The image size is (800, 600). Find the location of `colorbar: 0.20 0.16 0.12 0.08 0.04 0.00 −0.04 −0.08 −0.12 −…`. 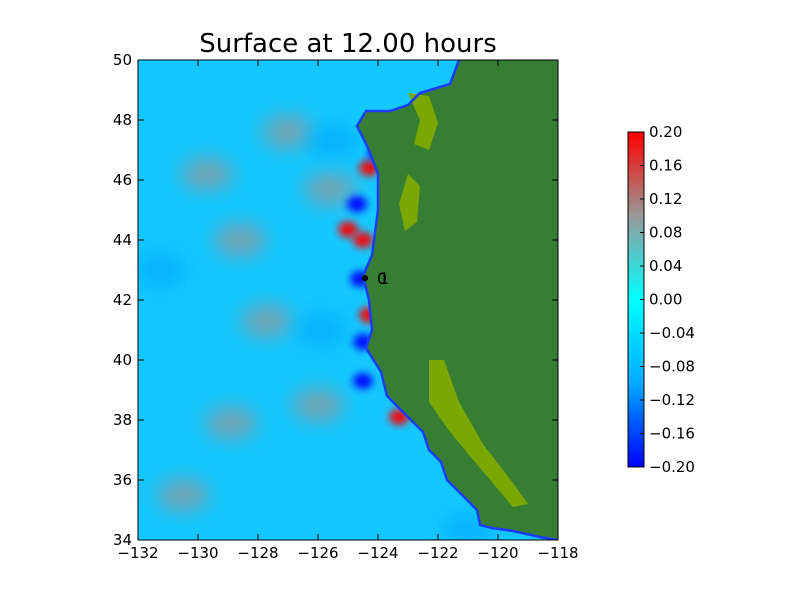

colorbar: 0.20 0.16 0.12 0.08 0.04 0.00 −0.04 −0.08 −0.12 −… is located at coordinates (661, 299).